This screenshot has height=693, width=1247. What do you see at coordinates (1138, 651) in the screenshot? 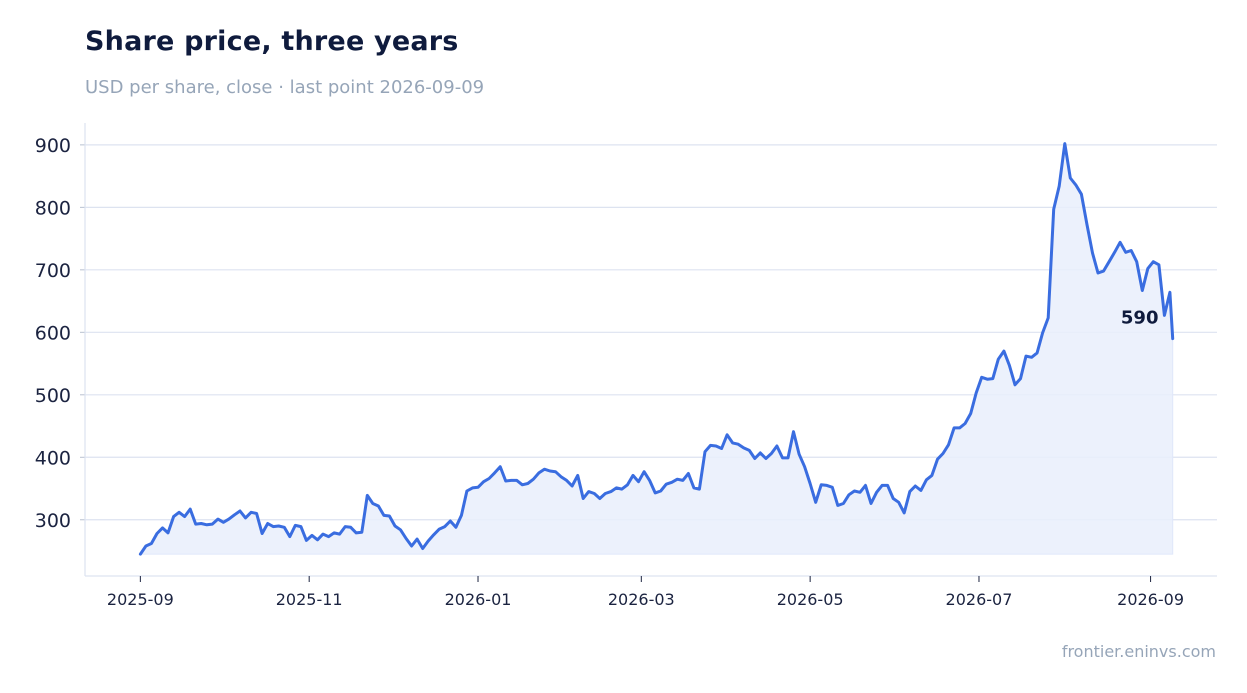
I see `source-credit: frontier.eninvs.com` at bounding box center [1138, 651].